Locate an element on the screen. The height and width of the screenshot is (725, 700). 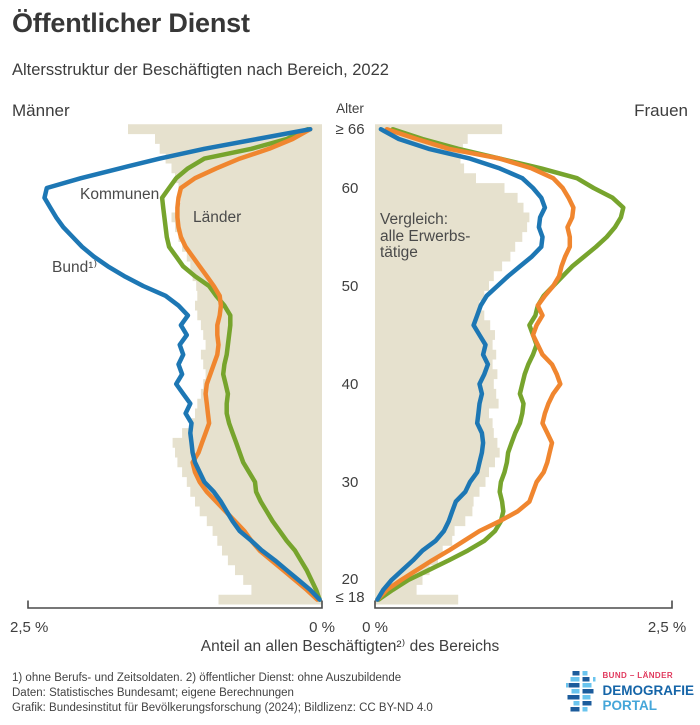
series-label-bund: Bund¹⁾ is located at coordinates (75, 267).